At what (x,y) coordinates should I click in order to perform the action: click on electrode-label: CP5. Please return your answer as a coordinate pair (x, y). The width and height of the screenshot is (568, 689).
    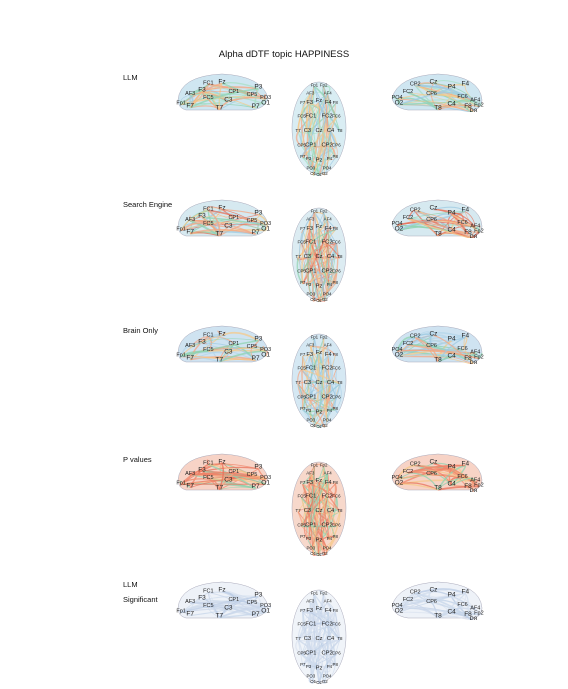
    Looking at the image, I should click on (252, 603).